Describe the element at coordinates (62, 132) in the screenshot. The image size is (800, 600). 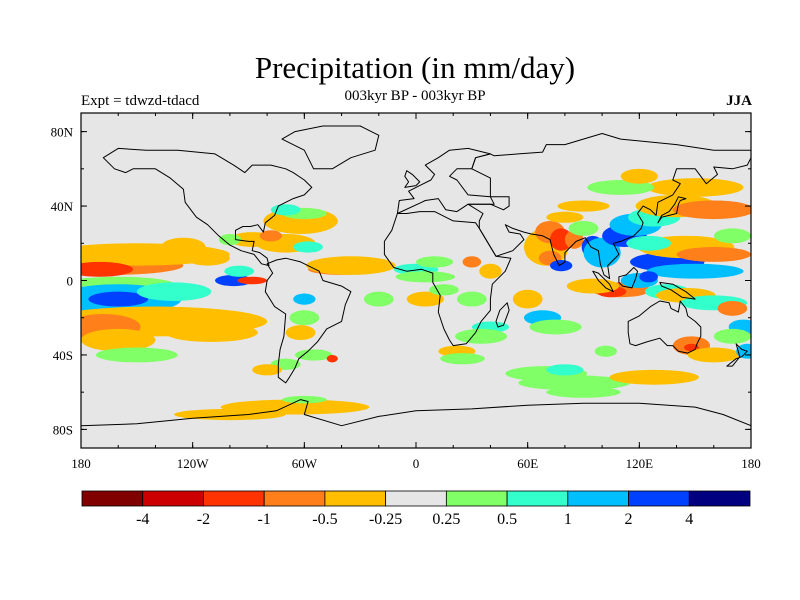
I see `y-tick-label: 80N` at that location.